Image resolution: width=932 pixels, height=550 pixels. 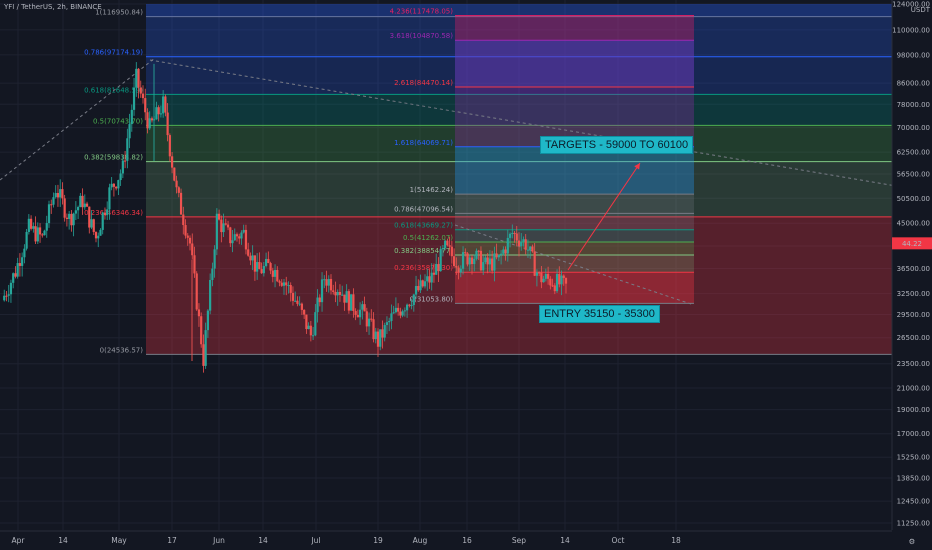 What do you see at coordinates (113, 158) in the screenshot?
I see `fib-retracement-label: 0.382(59838.82)` at bounding box center [113, 158].